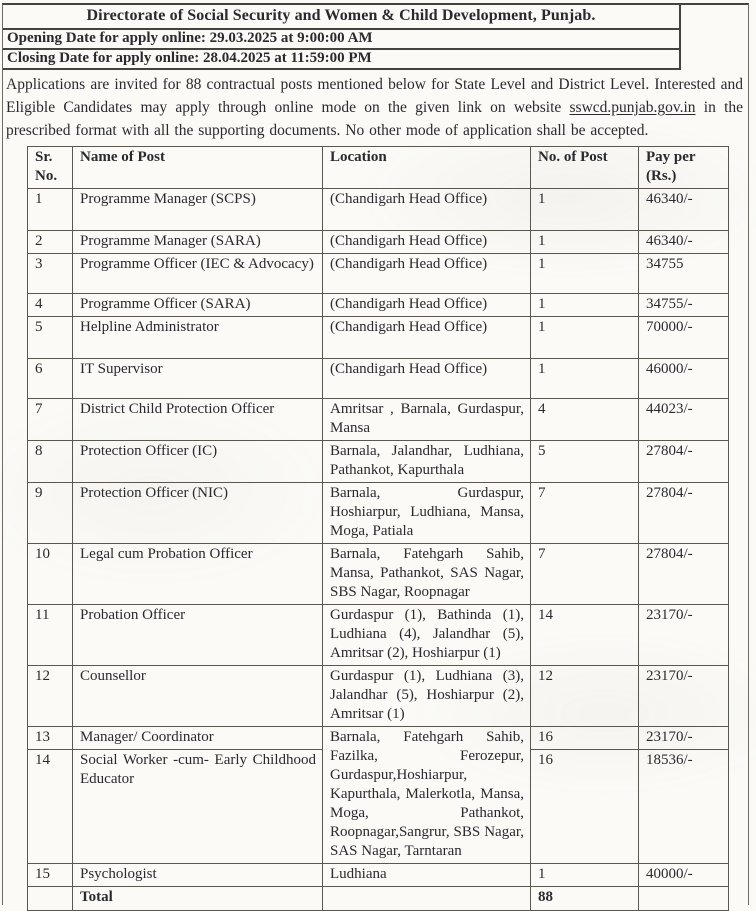 The image size is (756, 911). What do you see at coordinates (426, 419) in the screenshot?
I see `cell-location: Amritsar , Barnala, Gurdaspur, Mansa` at bounding box center [426, 419].